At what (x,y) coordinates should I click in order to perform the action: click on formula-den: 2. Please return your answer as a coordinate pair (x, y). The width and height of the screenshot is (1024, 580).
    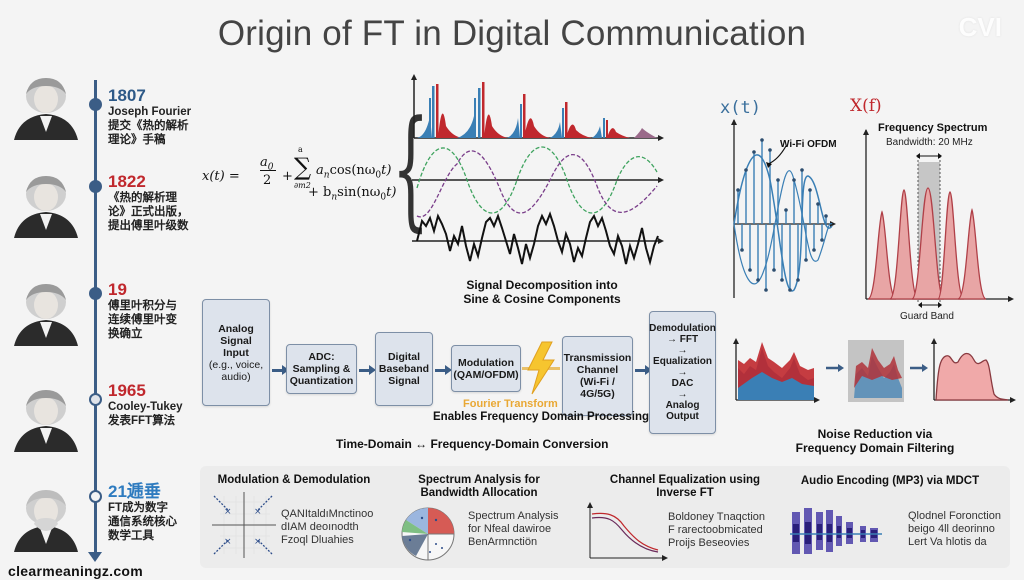
    Looking at the image, I should click on (267, 180).